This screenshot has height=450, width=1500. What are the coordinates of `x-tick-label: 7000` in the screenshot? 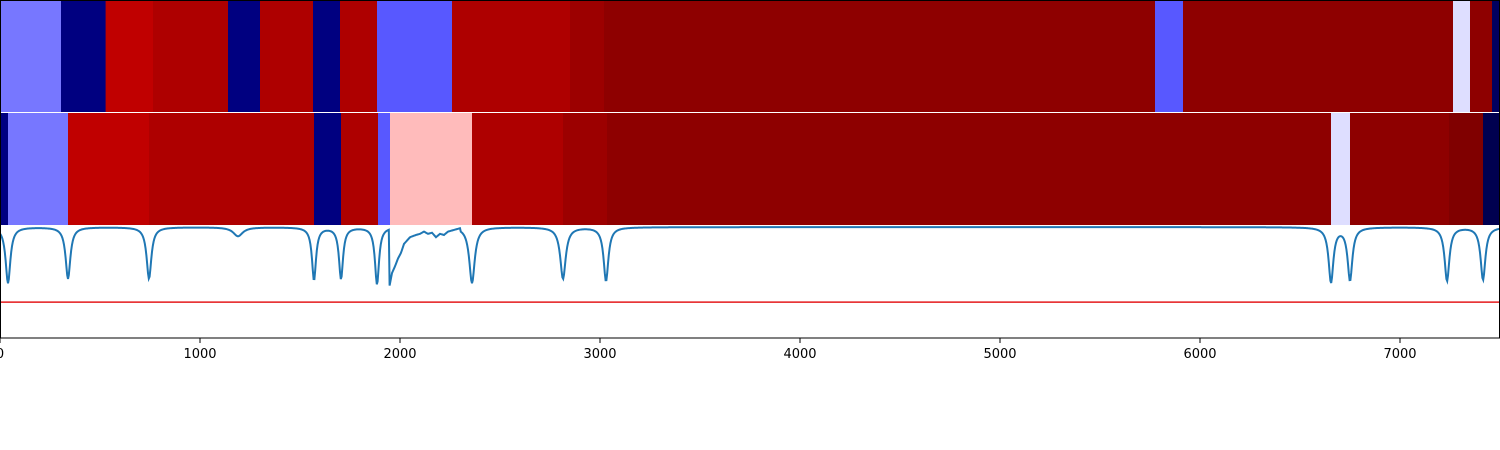 It's located at (1399, 354).